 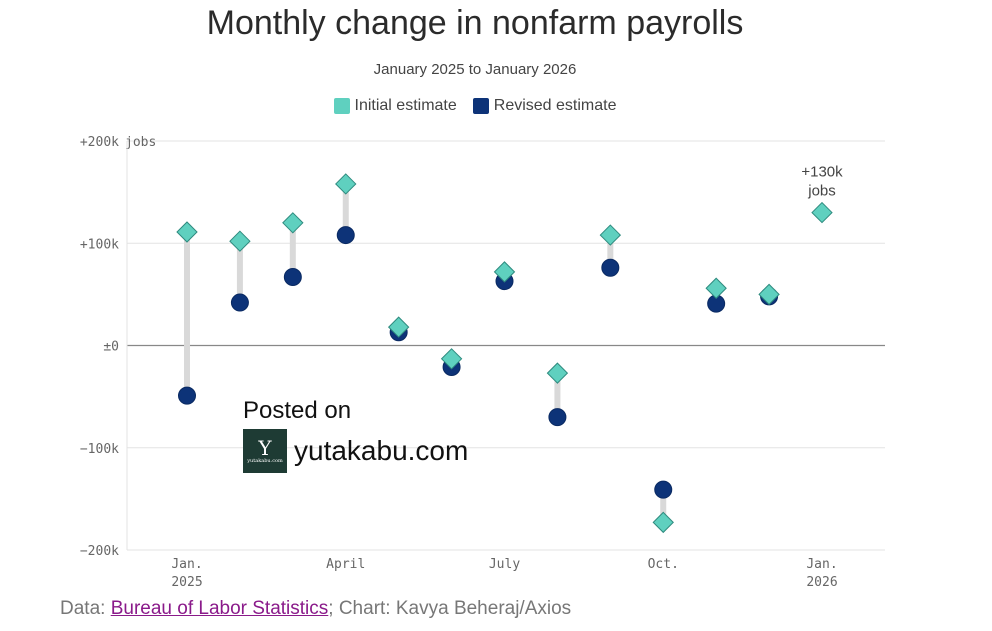 I want to click on legend-item-initial: Initial estimate, so click(x=395, y=106).